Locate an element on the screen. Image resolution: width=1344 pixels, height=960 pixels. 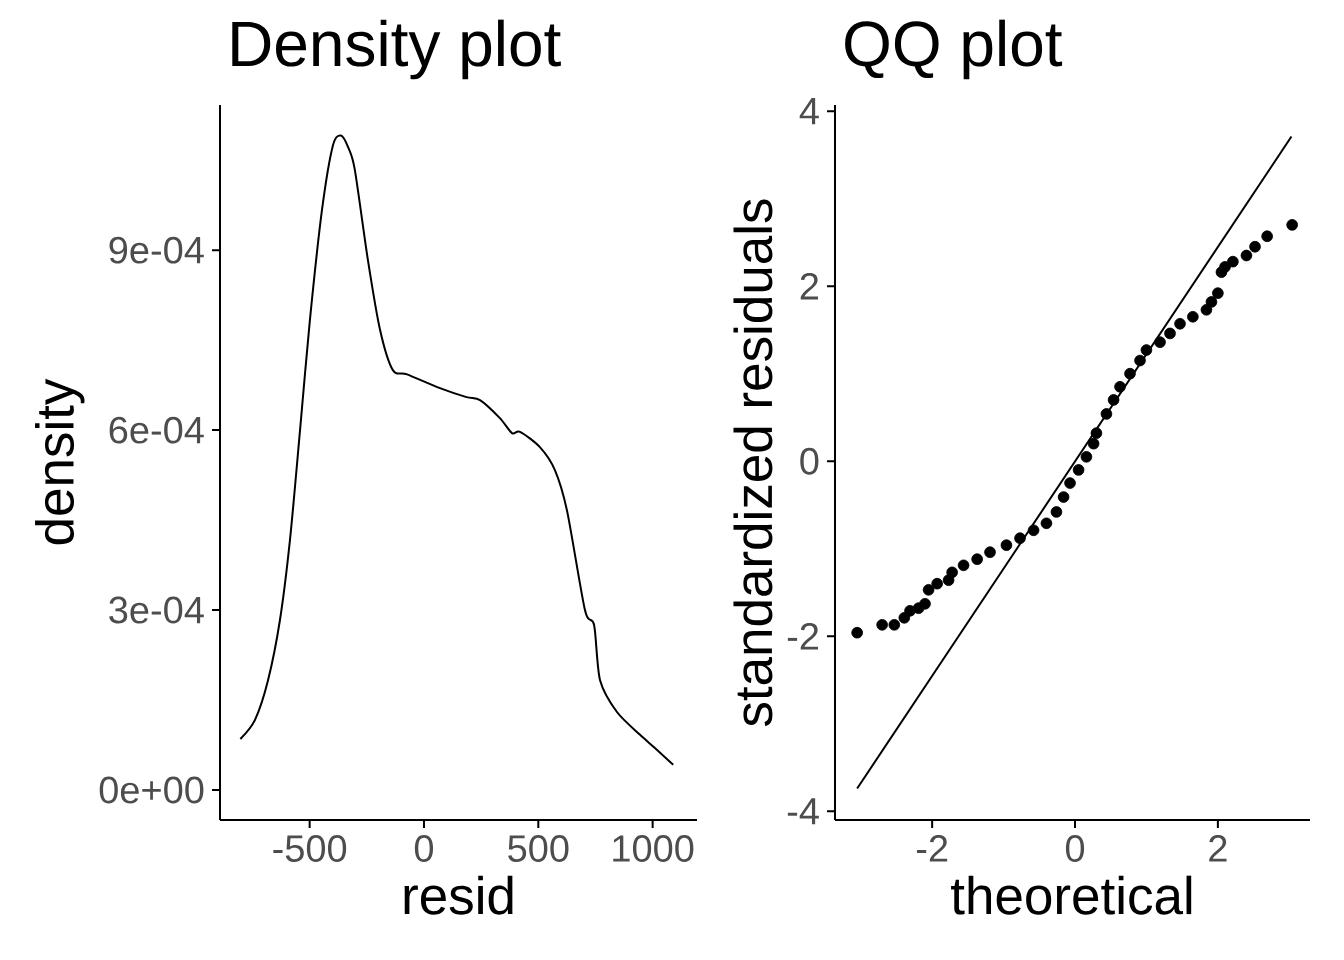
x-tick-label: 500 is located at coordinates (538, 848).